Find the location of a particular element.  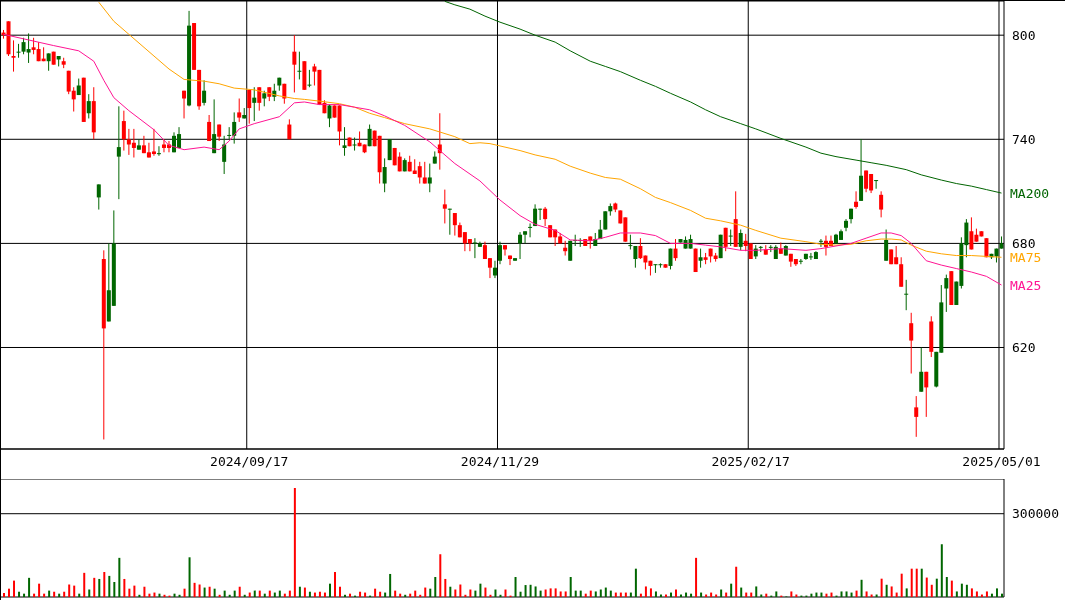

y-tick-label: 680 is located at coordinates (1024, 244).